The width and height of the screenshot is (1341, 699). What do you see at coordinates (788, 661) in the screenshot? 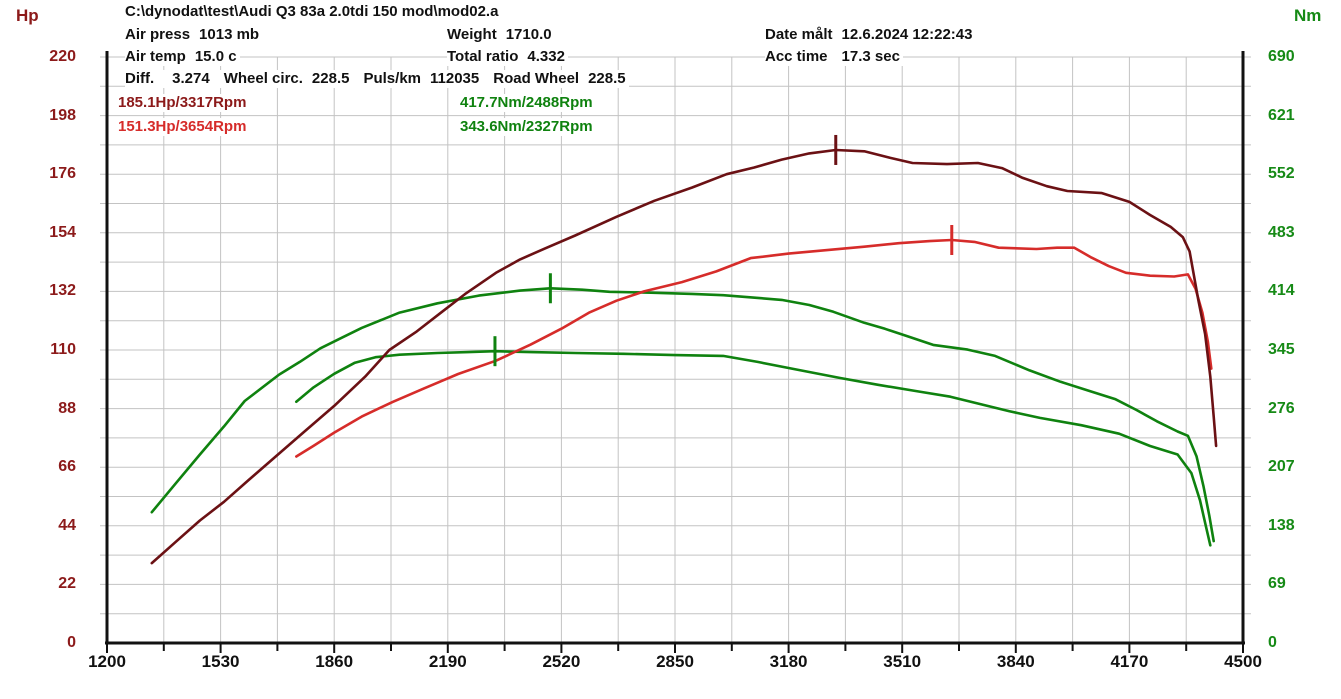
I see `rpm-tick-label-3180: 3180` at bounding box center [788, 661].